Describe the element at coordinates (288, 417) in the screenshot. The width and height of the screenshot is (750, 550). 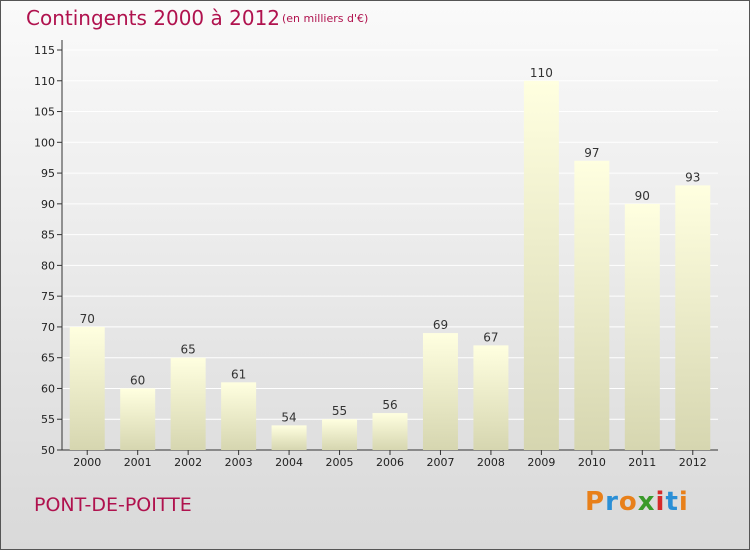
I see `value-label-2004: 54` at that location.